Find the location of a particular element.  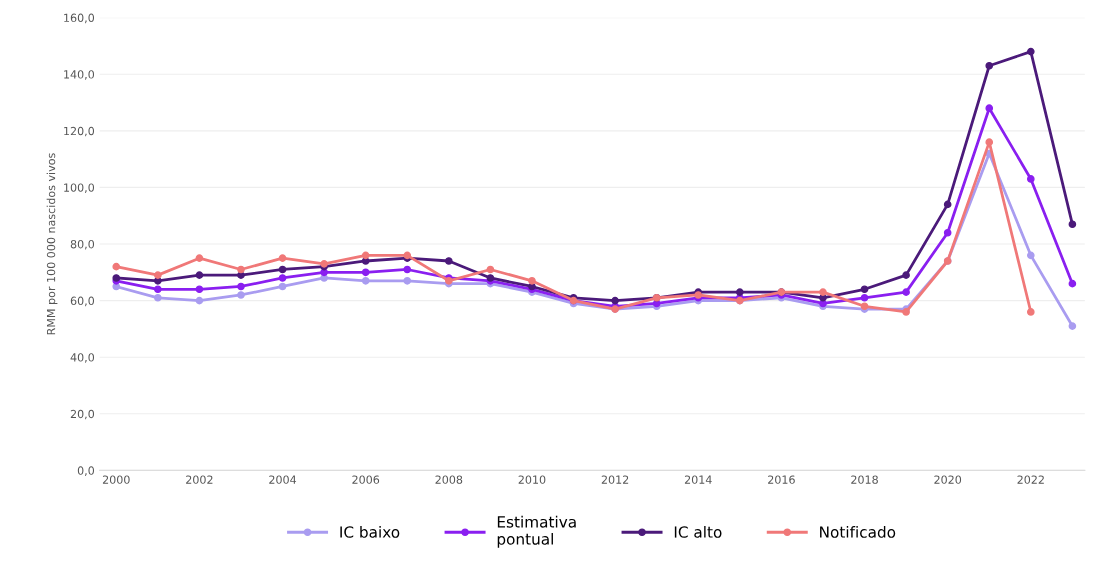

legend-label: Notificado is located at coordinates (858, 531).